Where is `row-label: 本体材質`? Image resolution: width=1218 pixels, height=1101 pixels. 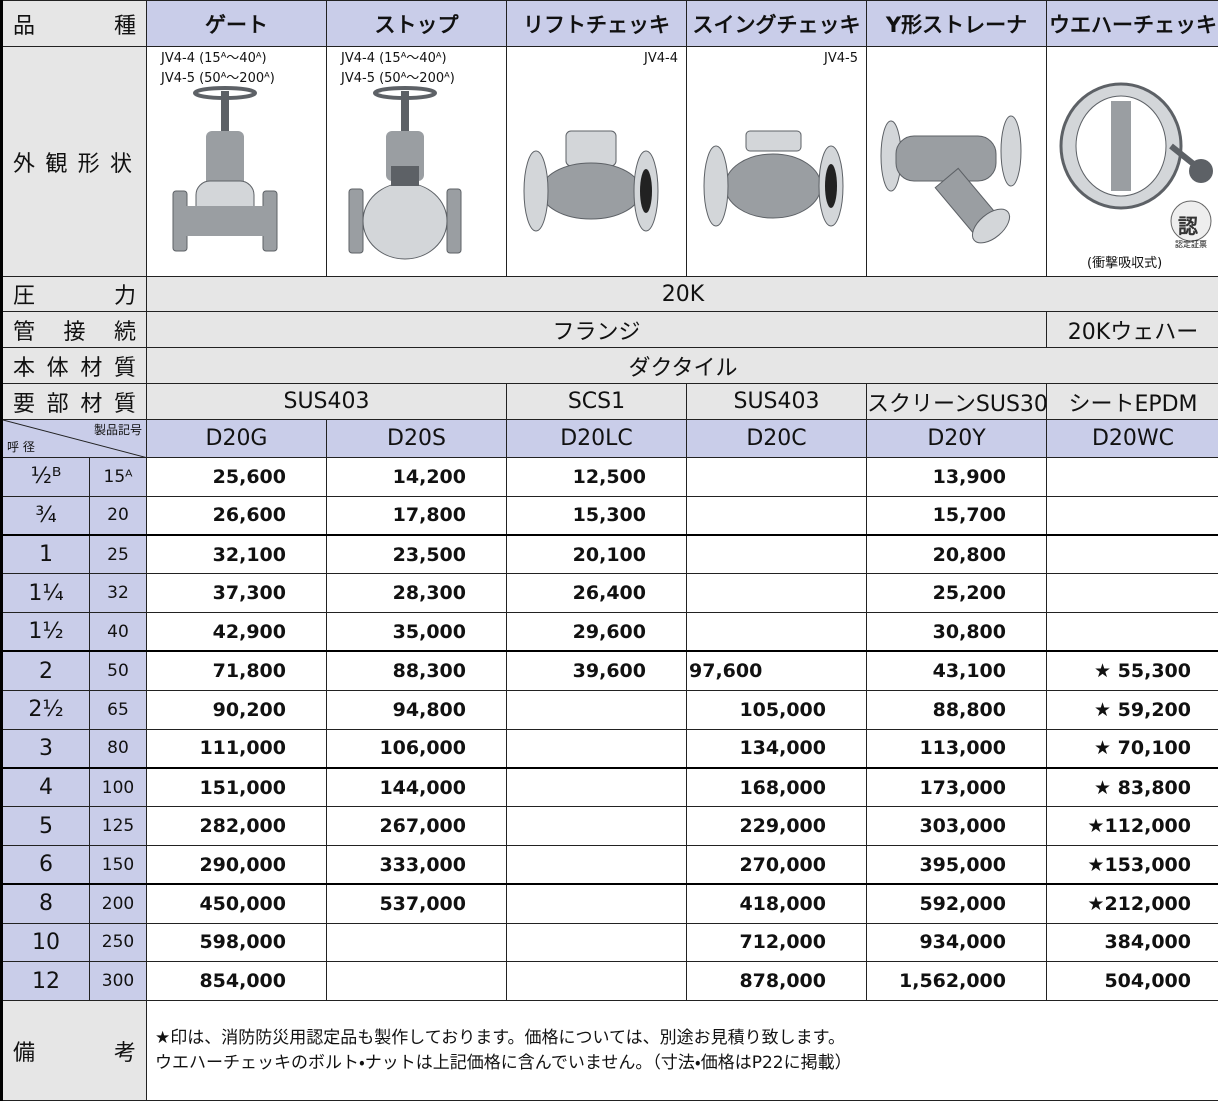
row-label: 本体材質 is located at coordinates (74, 366).